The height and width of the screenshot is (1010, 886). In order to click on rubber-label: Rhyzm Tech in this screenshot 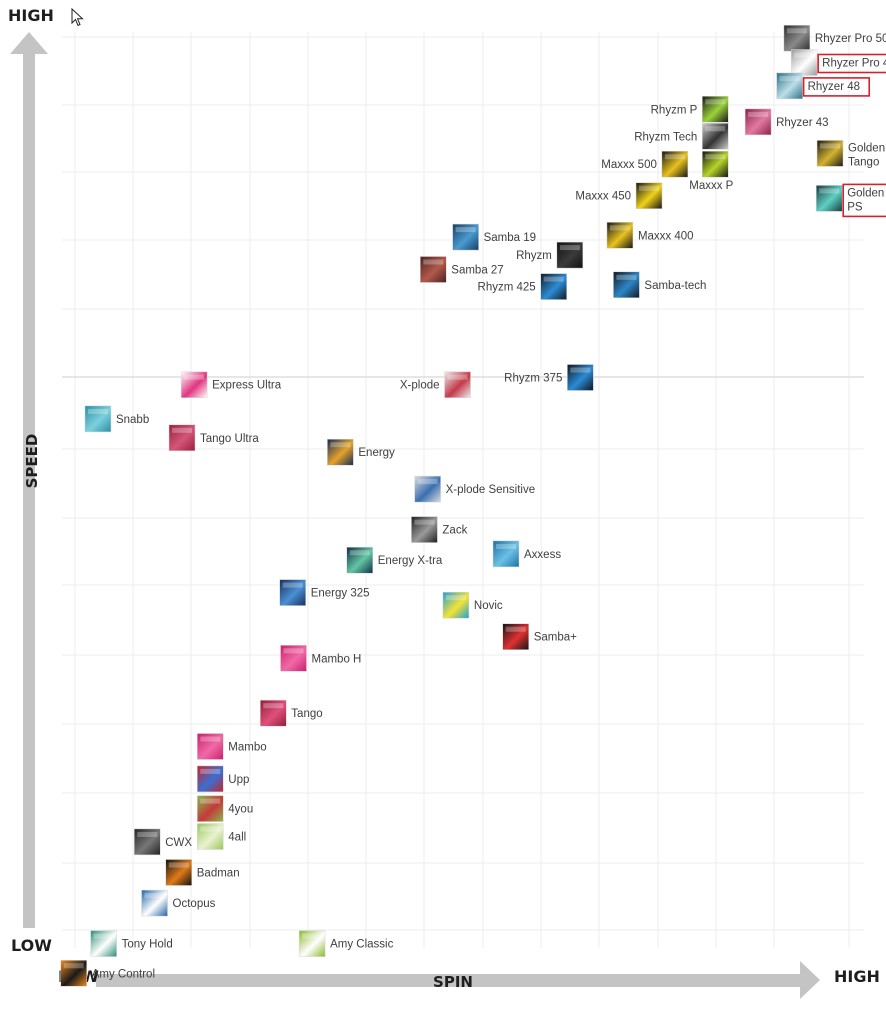, I will do `click(665, 137)`.